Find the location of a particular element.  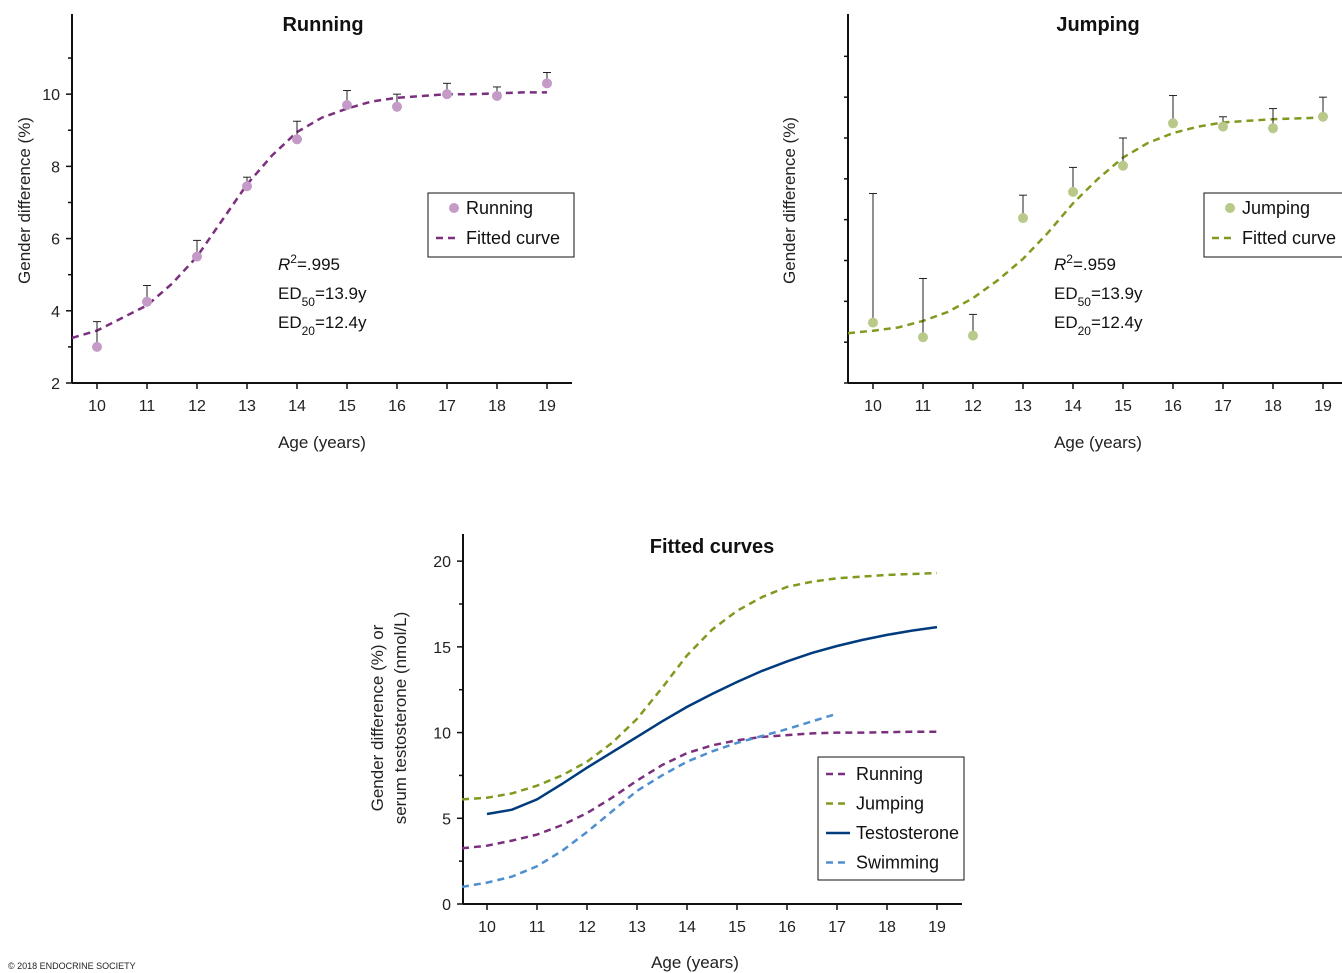

jumping-x-tick-label: 14 is located at coordinates (1073, 406).